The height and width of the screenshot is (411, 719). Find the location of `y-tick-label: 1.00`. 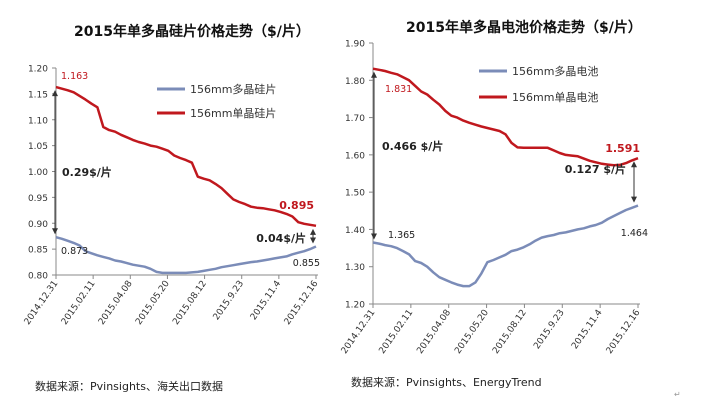

y-tick-label: 1.00 is located at coordinates (38, 173).